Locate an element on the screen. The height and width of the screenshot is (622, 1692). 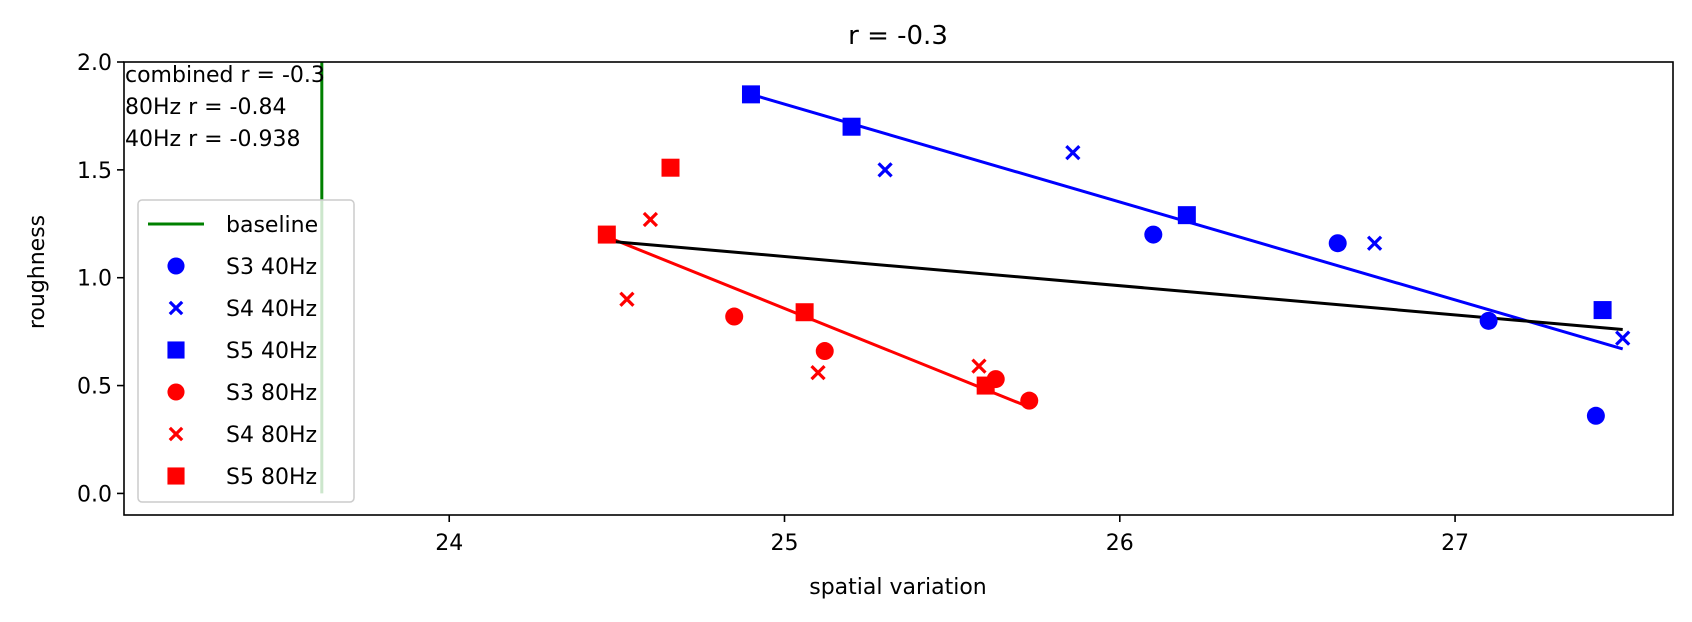
chart-title: r = -0.3 is located at coordinates (898, 36).